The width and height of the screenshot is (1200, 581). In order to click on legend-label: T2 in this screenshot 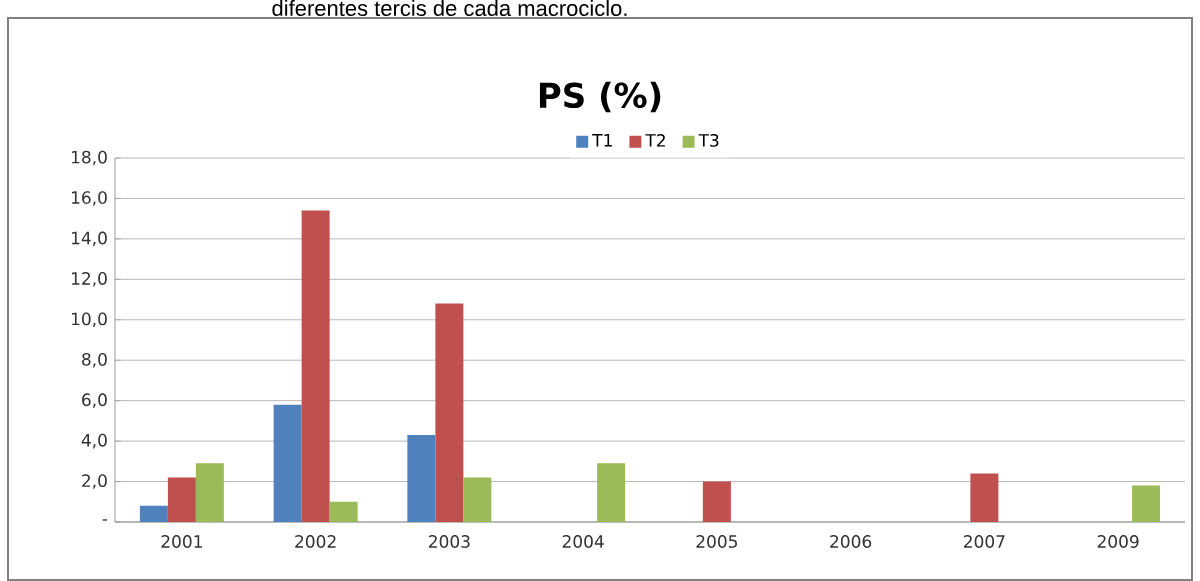, I will do `click(655, 140)`.